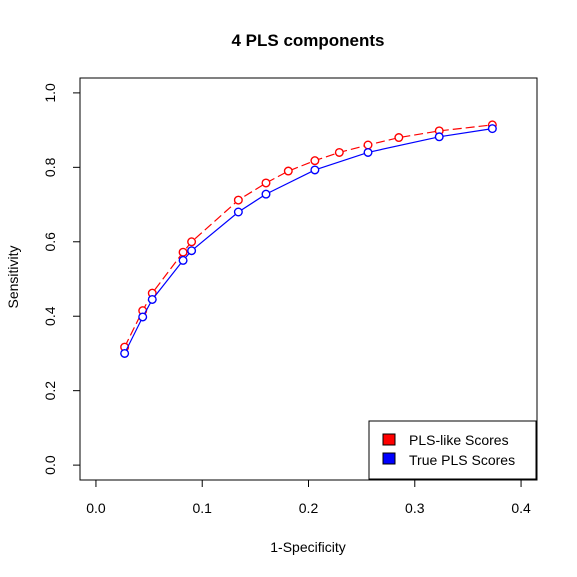 This screenshot has height=577, width=577. I want to click on x-tick-label: 0.1, so click(202, 508).